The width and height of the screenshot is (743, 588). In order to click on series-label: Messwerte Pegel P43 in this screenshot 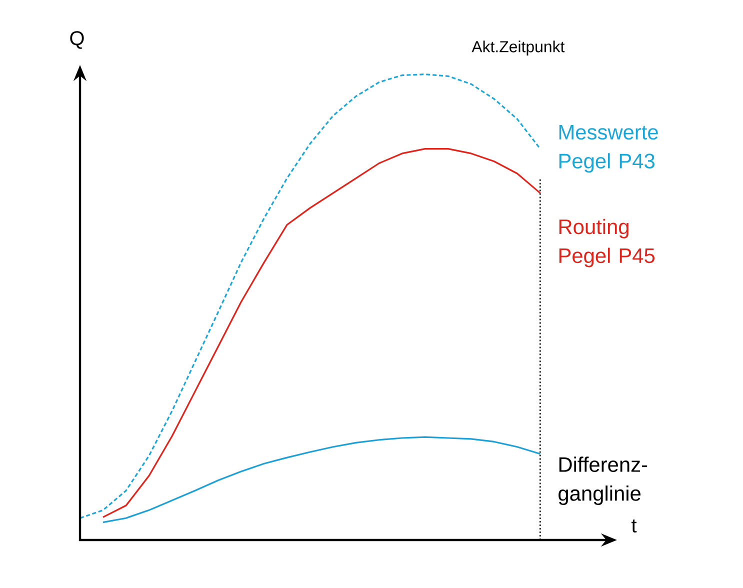, I will do `click(608, 148)`.